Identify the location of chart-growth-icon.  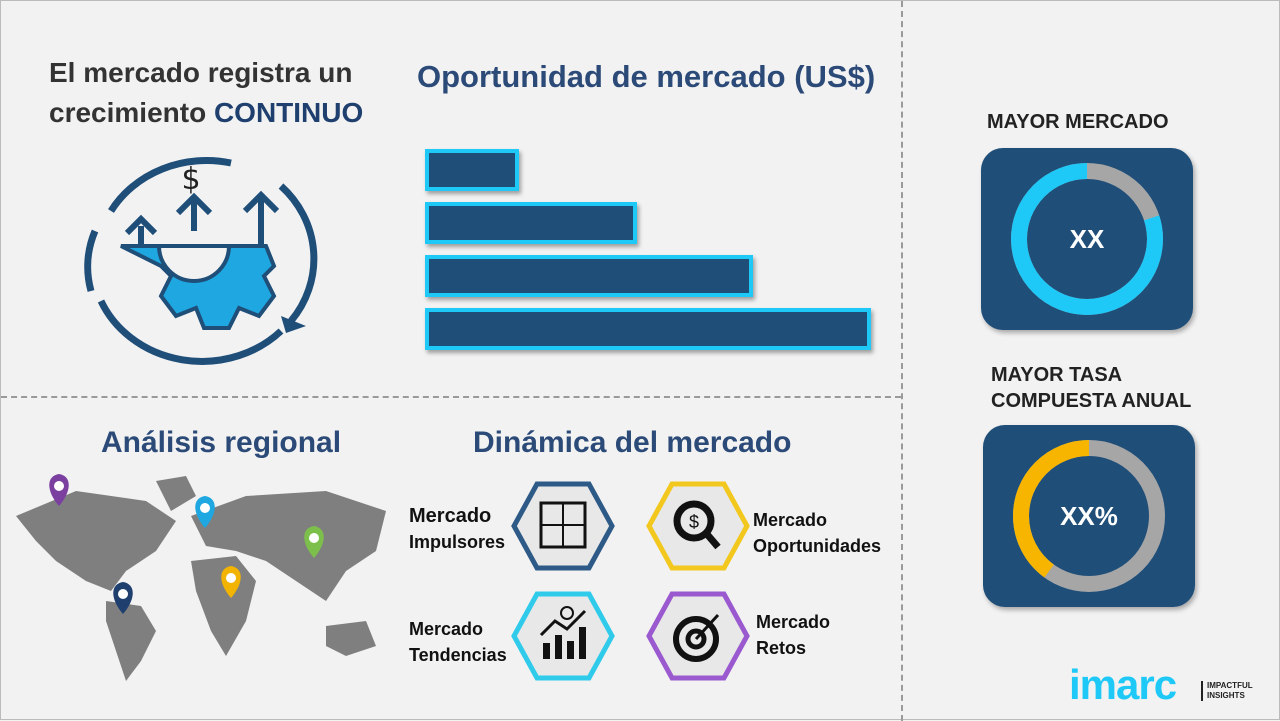
(563, 632).